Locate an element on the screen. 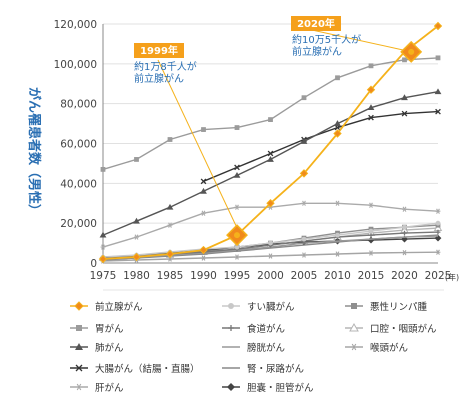 The image size is (468, 402). legend-item: 肺がん is located at coordinates (97, 348).